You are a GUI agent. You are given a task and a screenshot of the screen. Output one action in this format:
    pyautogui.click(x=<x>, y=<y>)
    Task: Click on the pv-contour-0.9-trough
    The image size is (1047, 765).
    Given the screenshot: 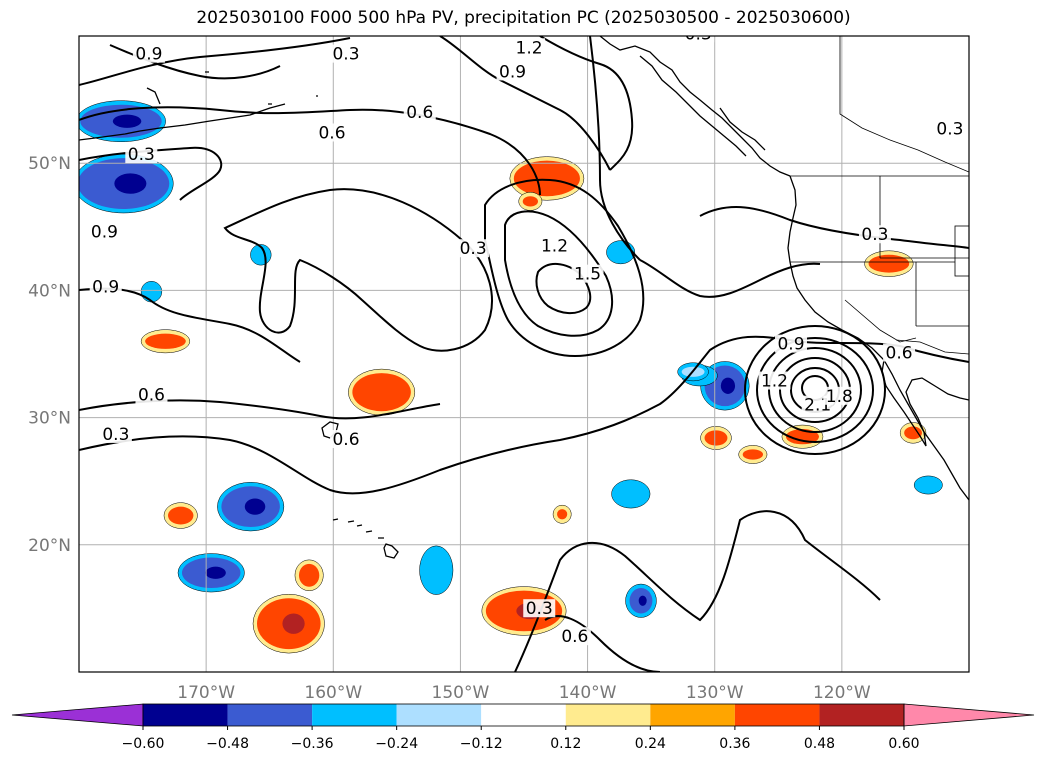 What is the action you would take?
    pyautogui.click(x=564, y=268)
    